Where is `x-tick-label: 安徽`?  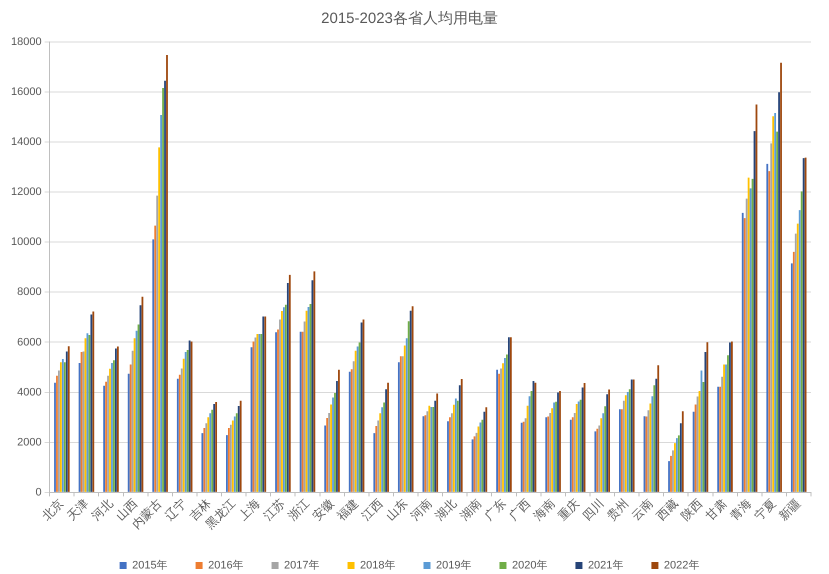
x-tick-label: 安徽 is located at coordinates (323, 509).